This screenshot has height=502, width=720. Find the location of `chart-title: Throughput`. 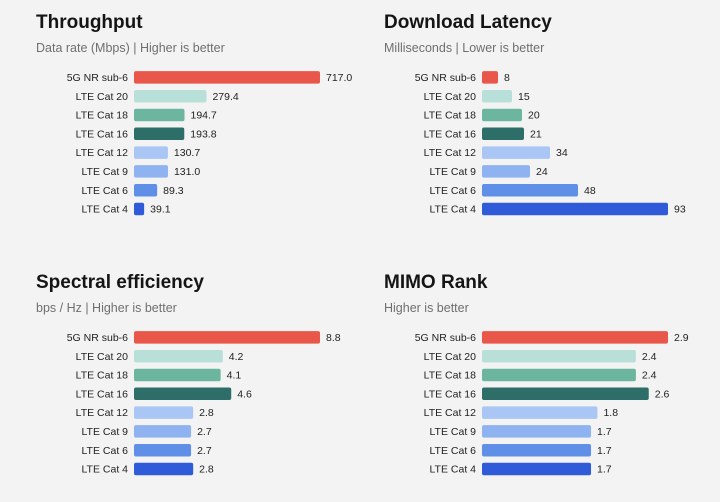

chart-title: Throughput is located at coordinates (89, 22).